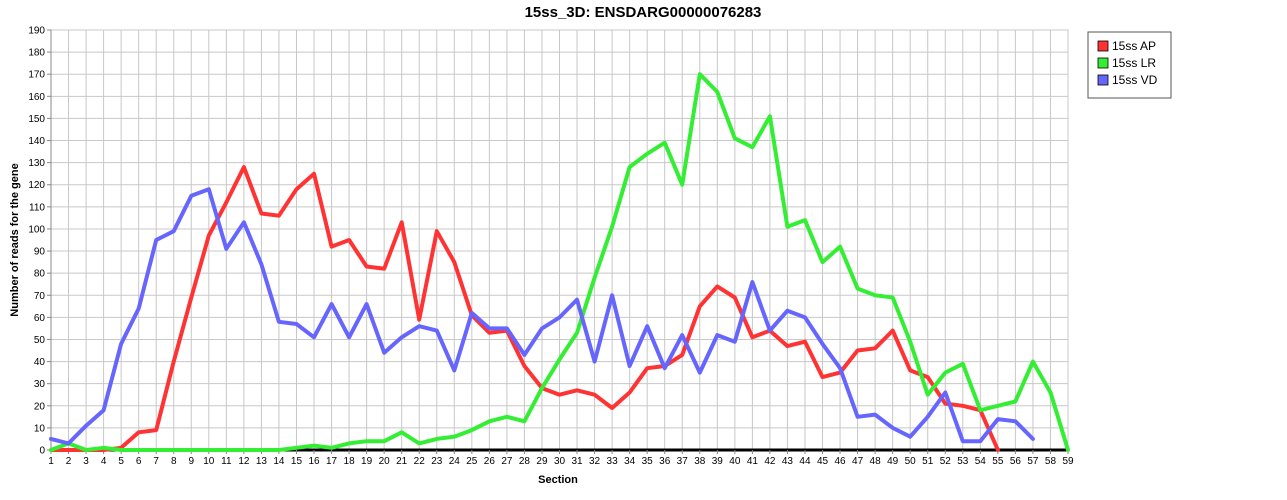 This screenshot has height=500, width=1287. Describe the element at coordinates (121, 461) in the screenshot. I see `x-tick-label: 5` at that location.